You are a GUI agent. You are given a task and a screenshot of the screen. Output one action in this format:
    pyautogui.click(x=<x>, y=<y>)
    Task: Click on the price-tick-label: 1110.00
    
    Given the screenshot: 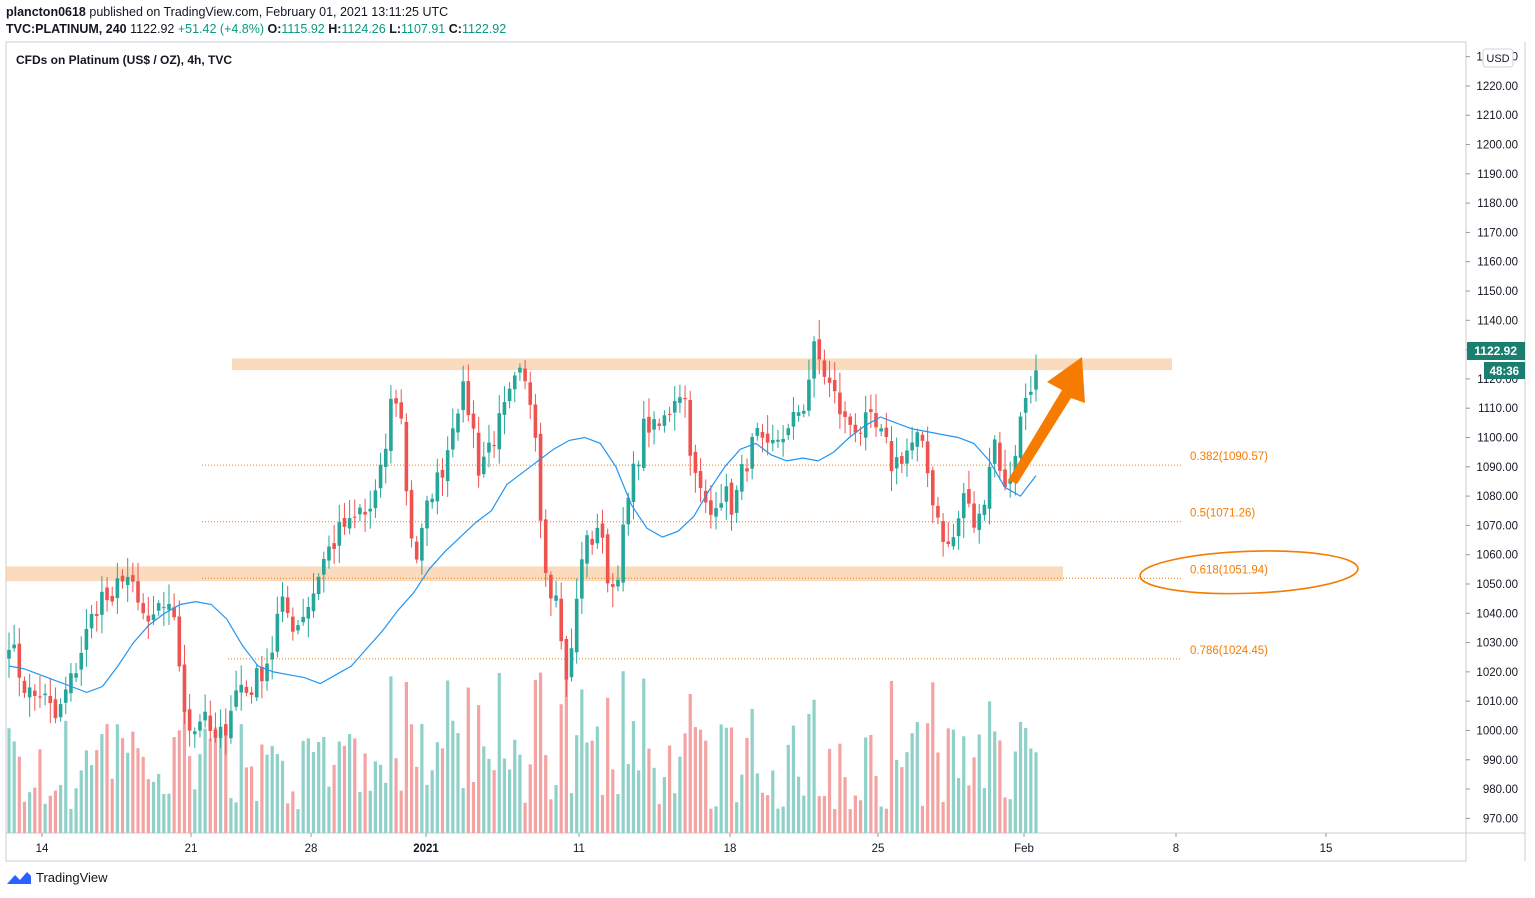 What is the action you would take?
    pyautogui.click(x=1498, y=409)
    